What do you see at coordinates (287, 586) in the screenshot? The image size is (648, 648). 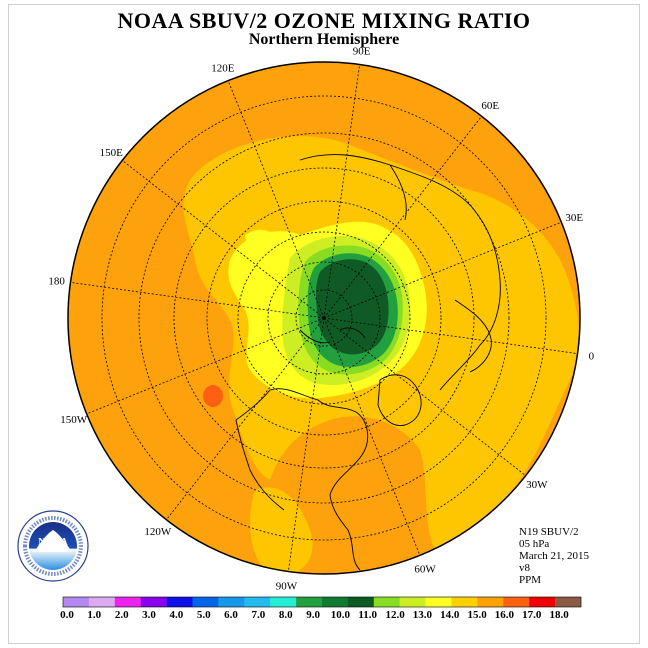 I see `longitude-label: 90W` at bounding box center [287, 586].